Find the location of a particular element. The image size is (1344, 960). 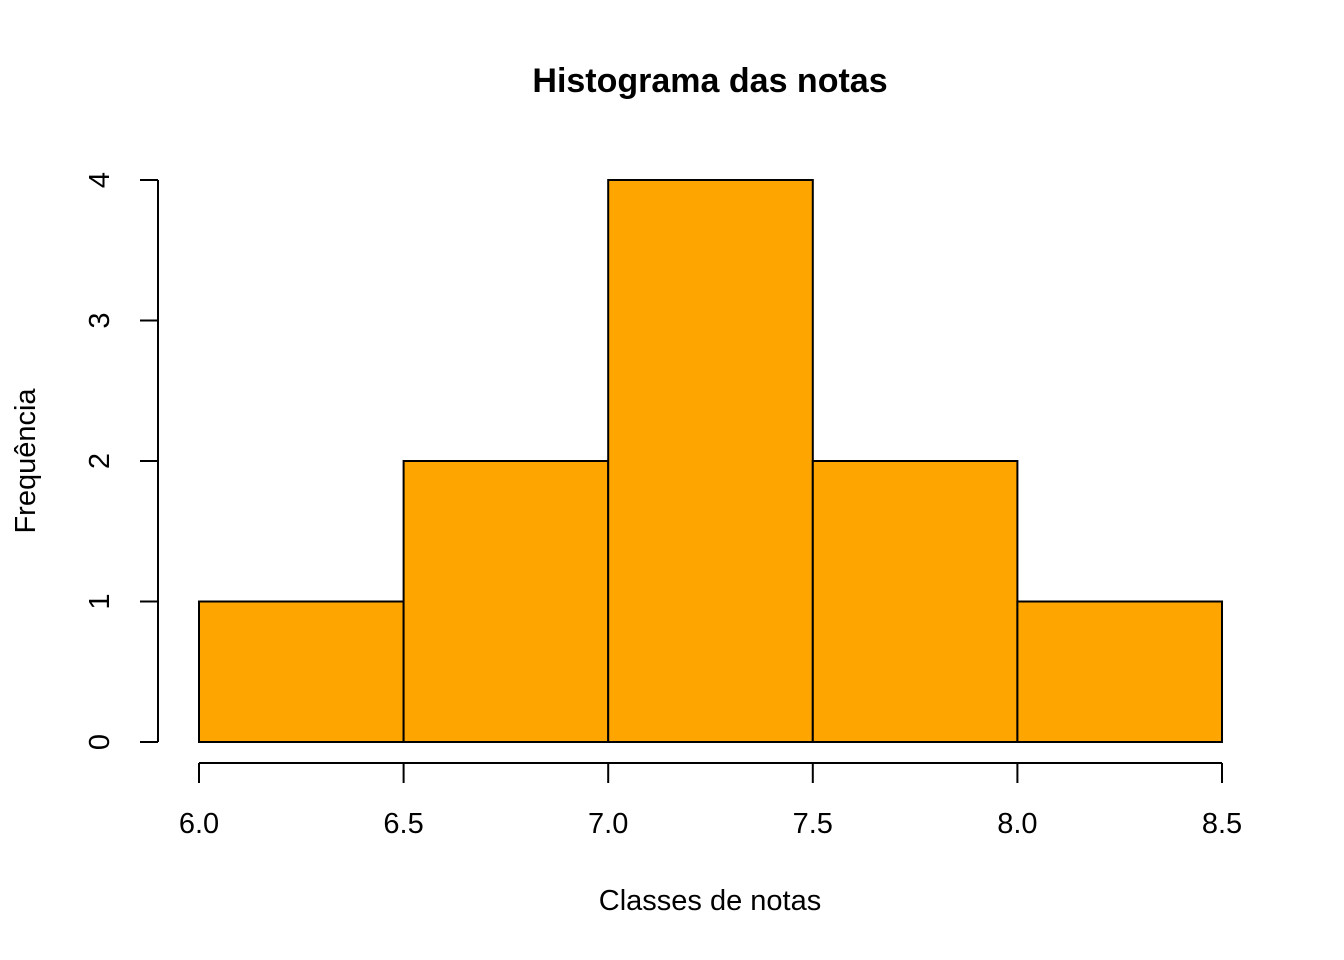

y-tick-label-1: 1 is located at coordinates (100, 601).